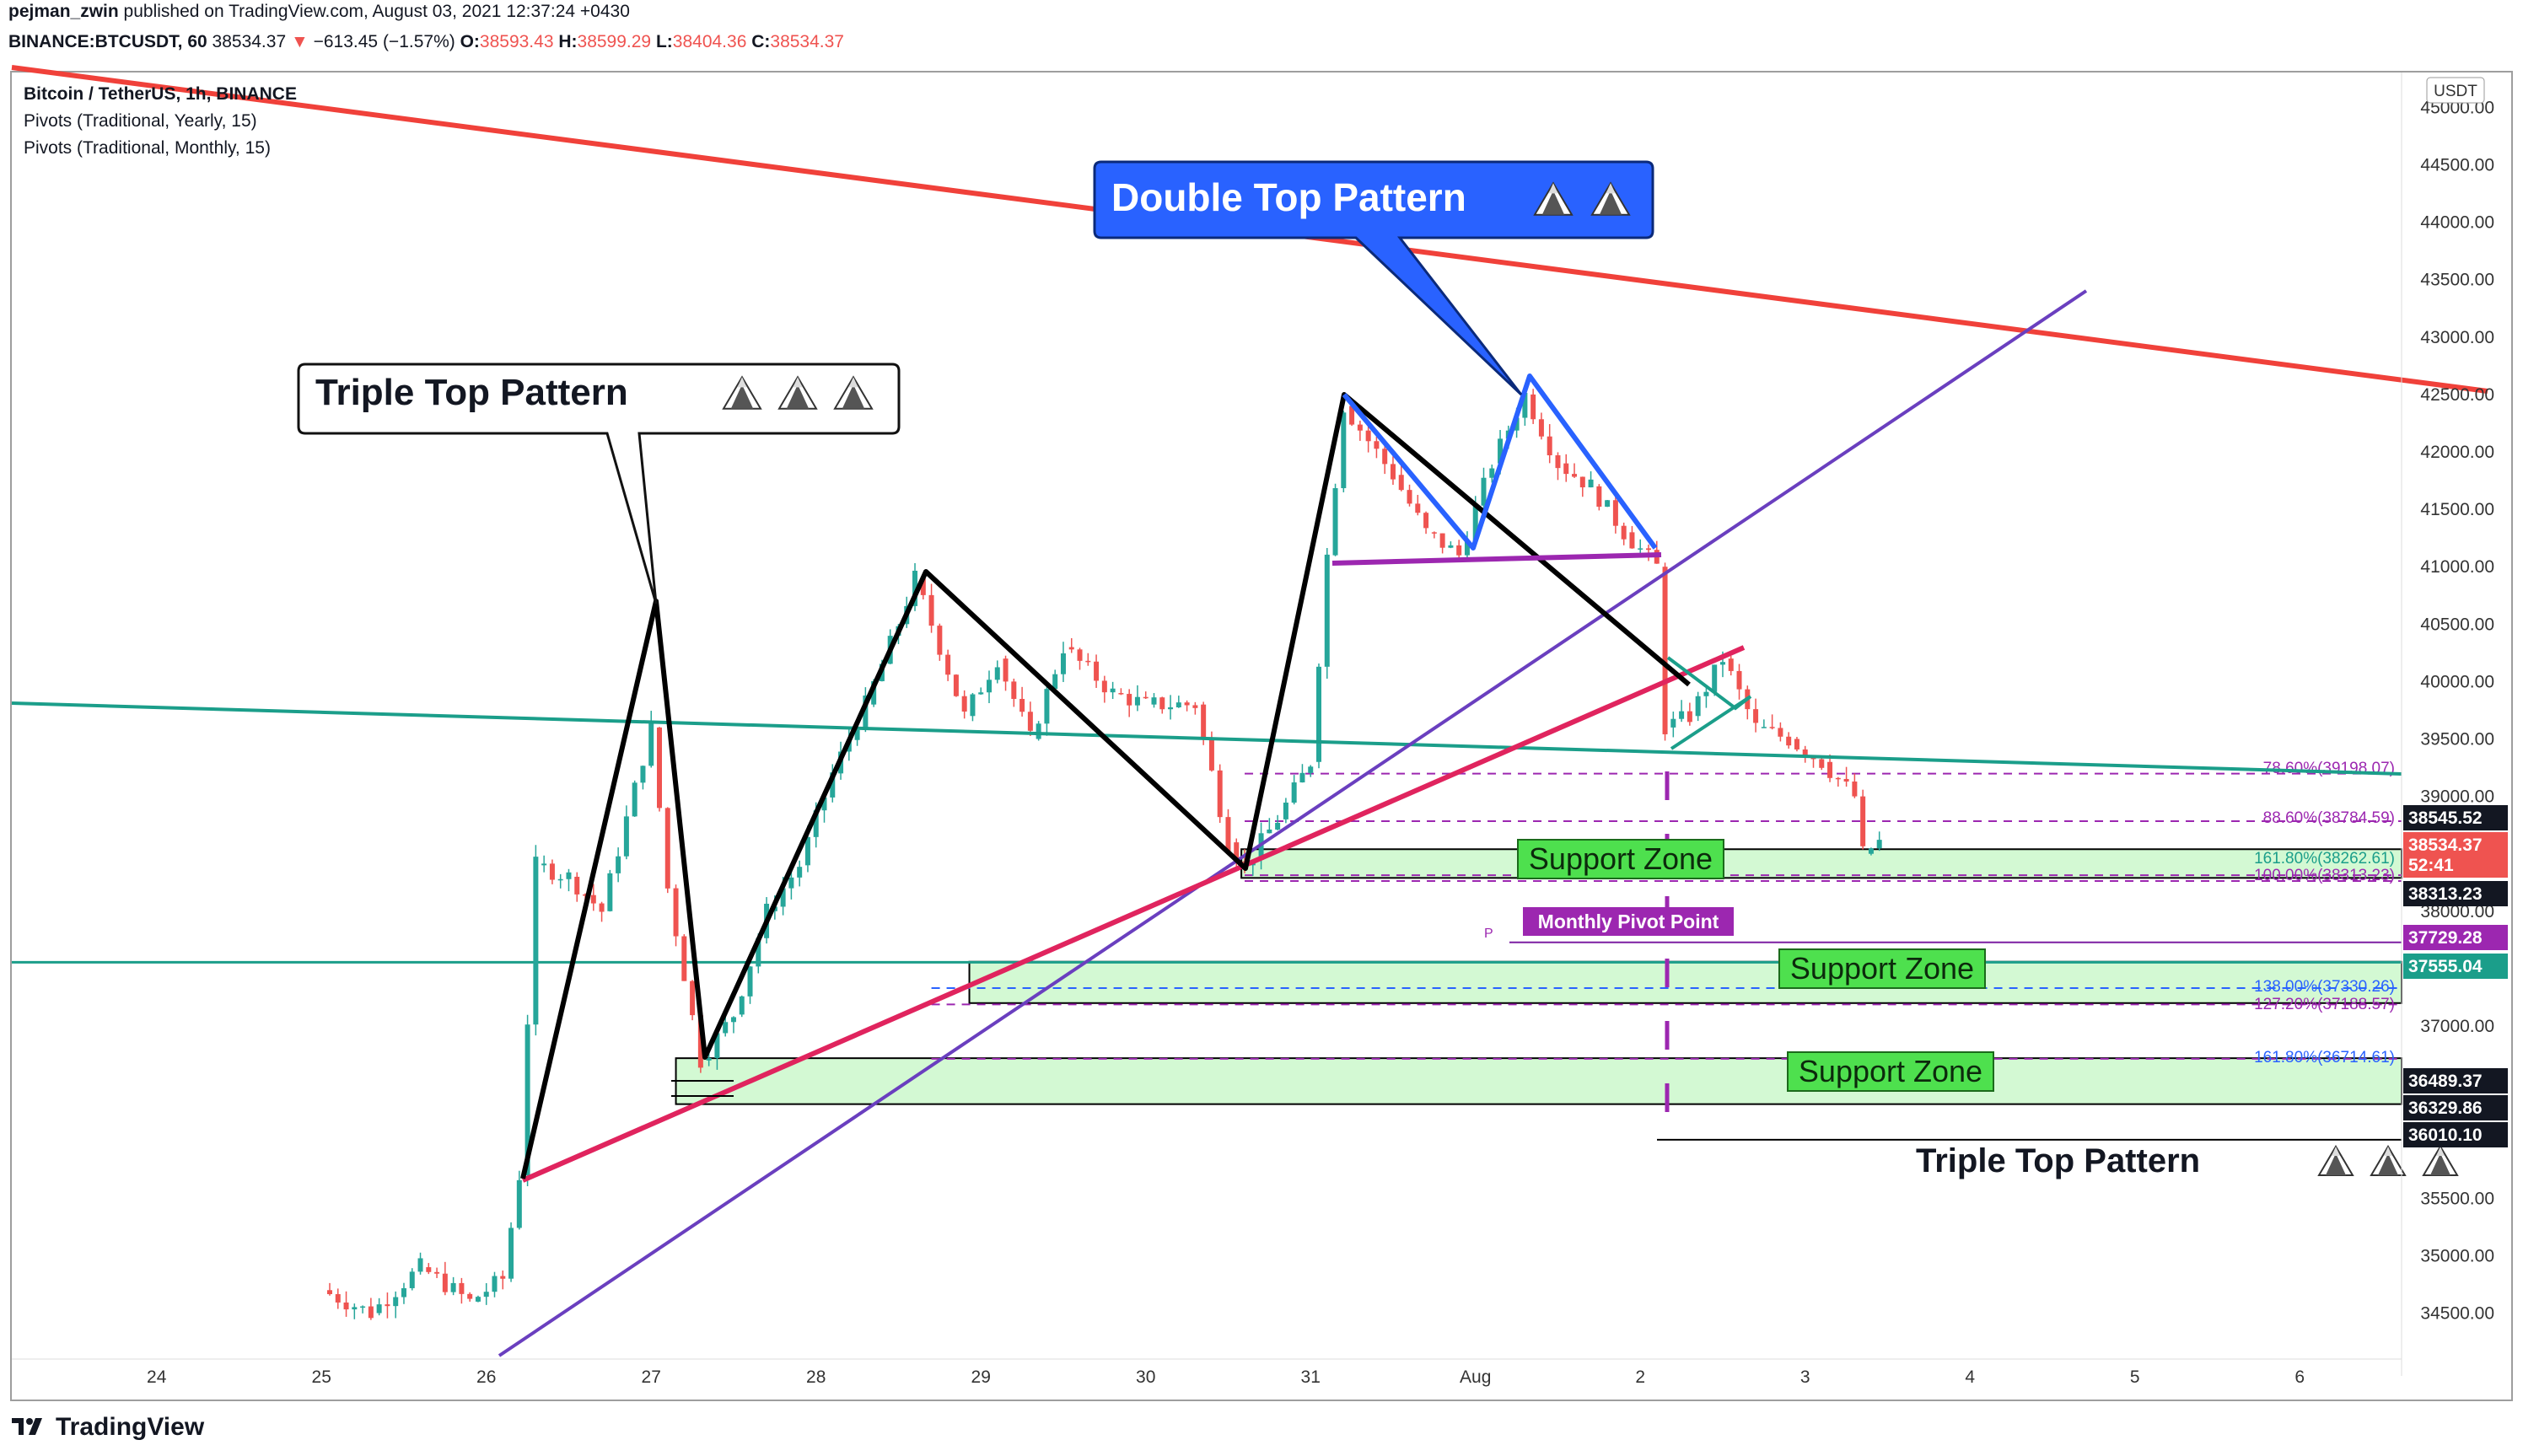 This screenshot has width=2523, height=1456. I want to click on fib-level-label: 100.00%(38313.23), so click(2324, 875).